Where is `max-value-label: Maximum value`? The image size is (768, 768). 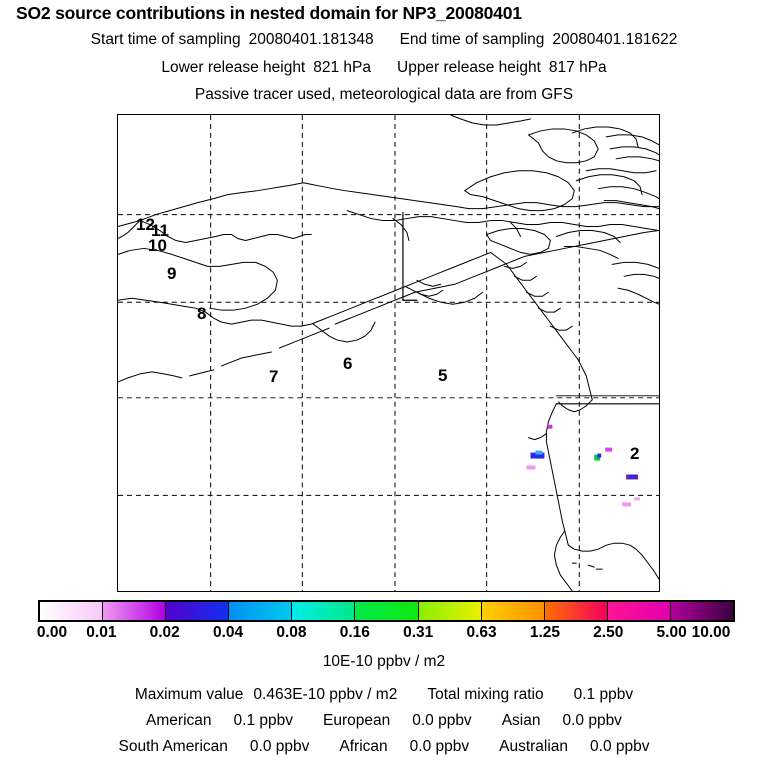
max-value-label: Maximum value is located at coordinates (189, 694).